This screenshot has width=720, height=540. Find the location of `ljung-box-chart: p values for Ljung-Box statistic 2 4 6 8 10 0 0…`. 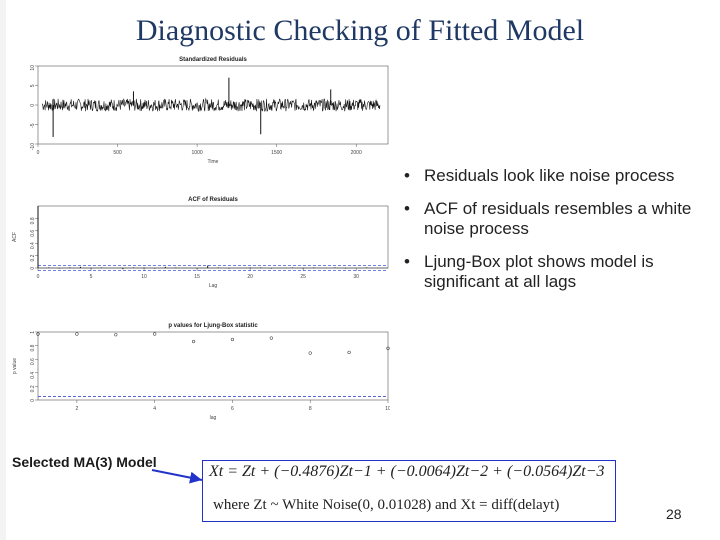

ljung-box-chart: p values for Ljung-Box statistic 2 4 6 8 10 0 0… is located at coordinates (201, 372).